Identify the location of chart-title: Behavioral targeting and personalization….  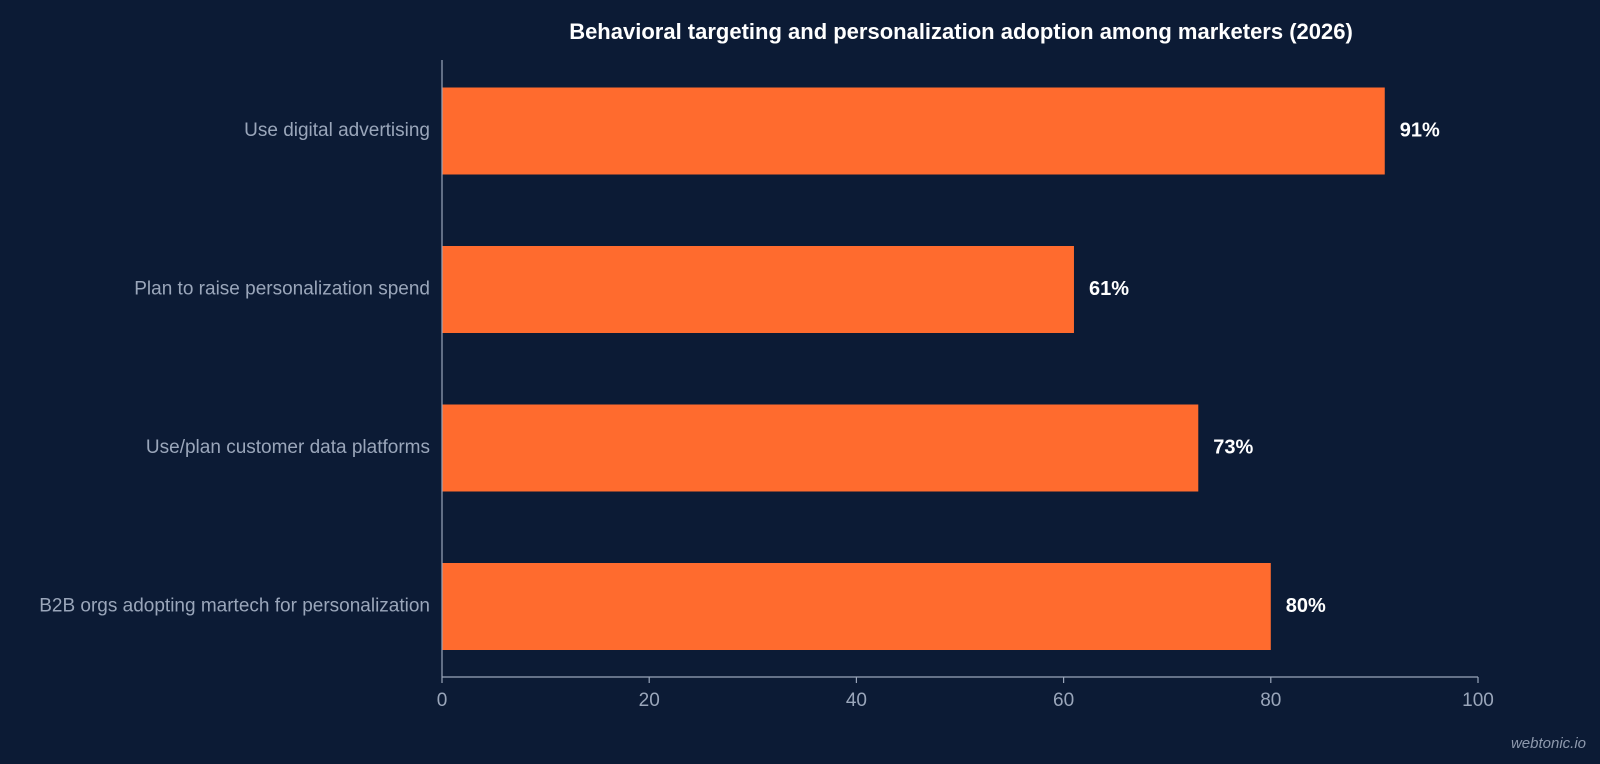
(961, 31).